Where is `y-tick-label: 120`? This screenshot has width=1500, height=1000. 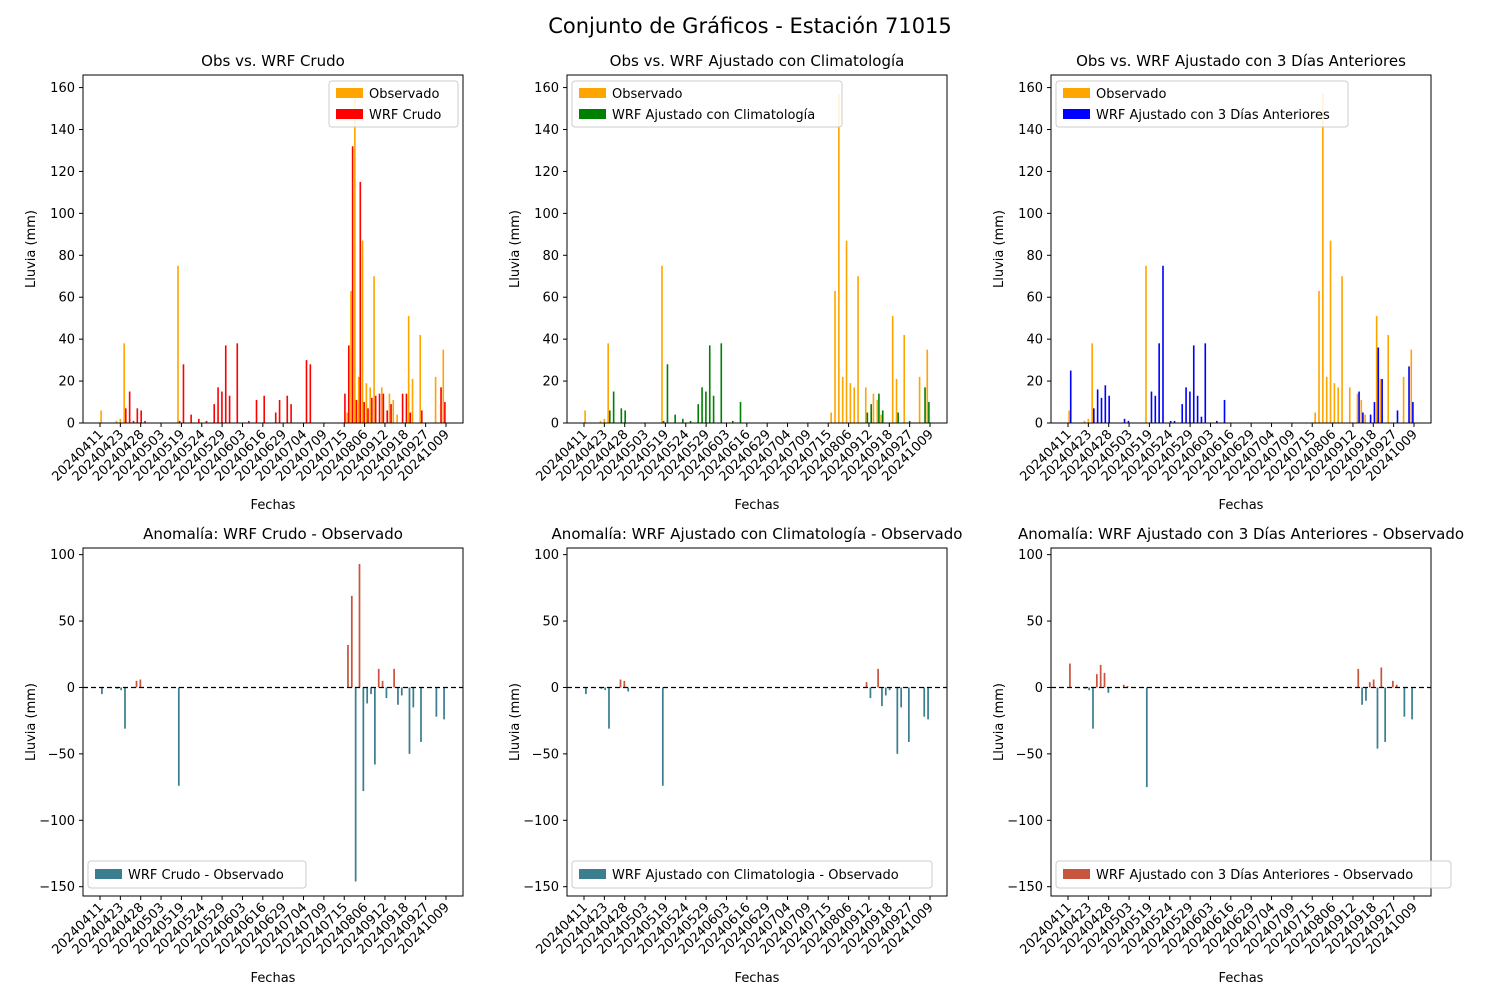
y-tick-label: 120 is located at coordinates (546, 172).